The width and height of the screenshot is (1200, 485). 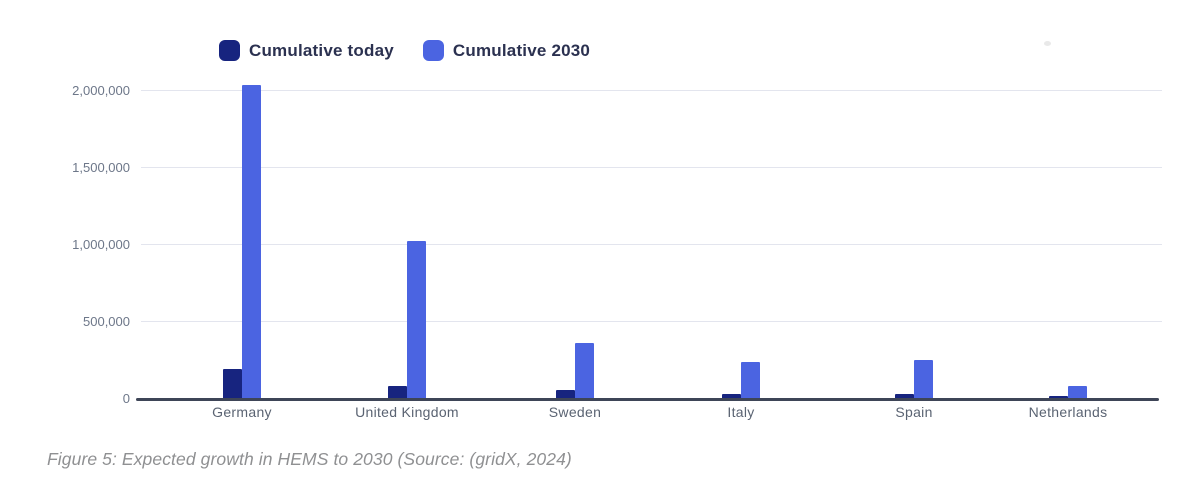 What do you see at coordinates (232, 383) in the screenshot?
I see `bar-cumulative-today-germany` at bounding box center [232, 383].